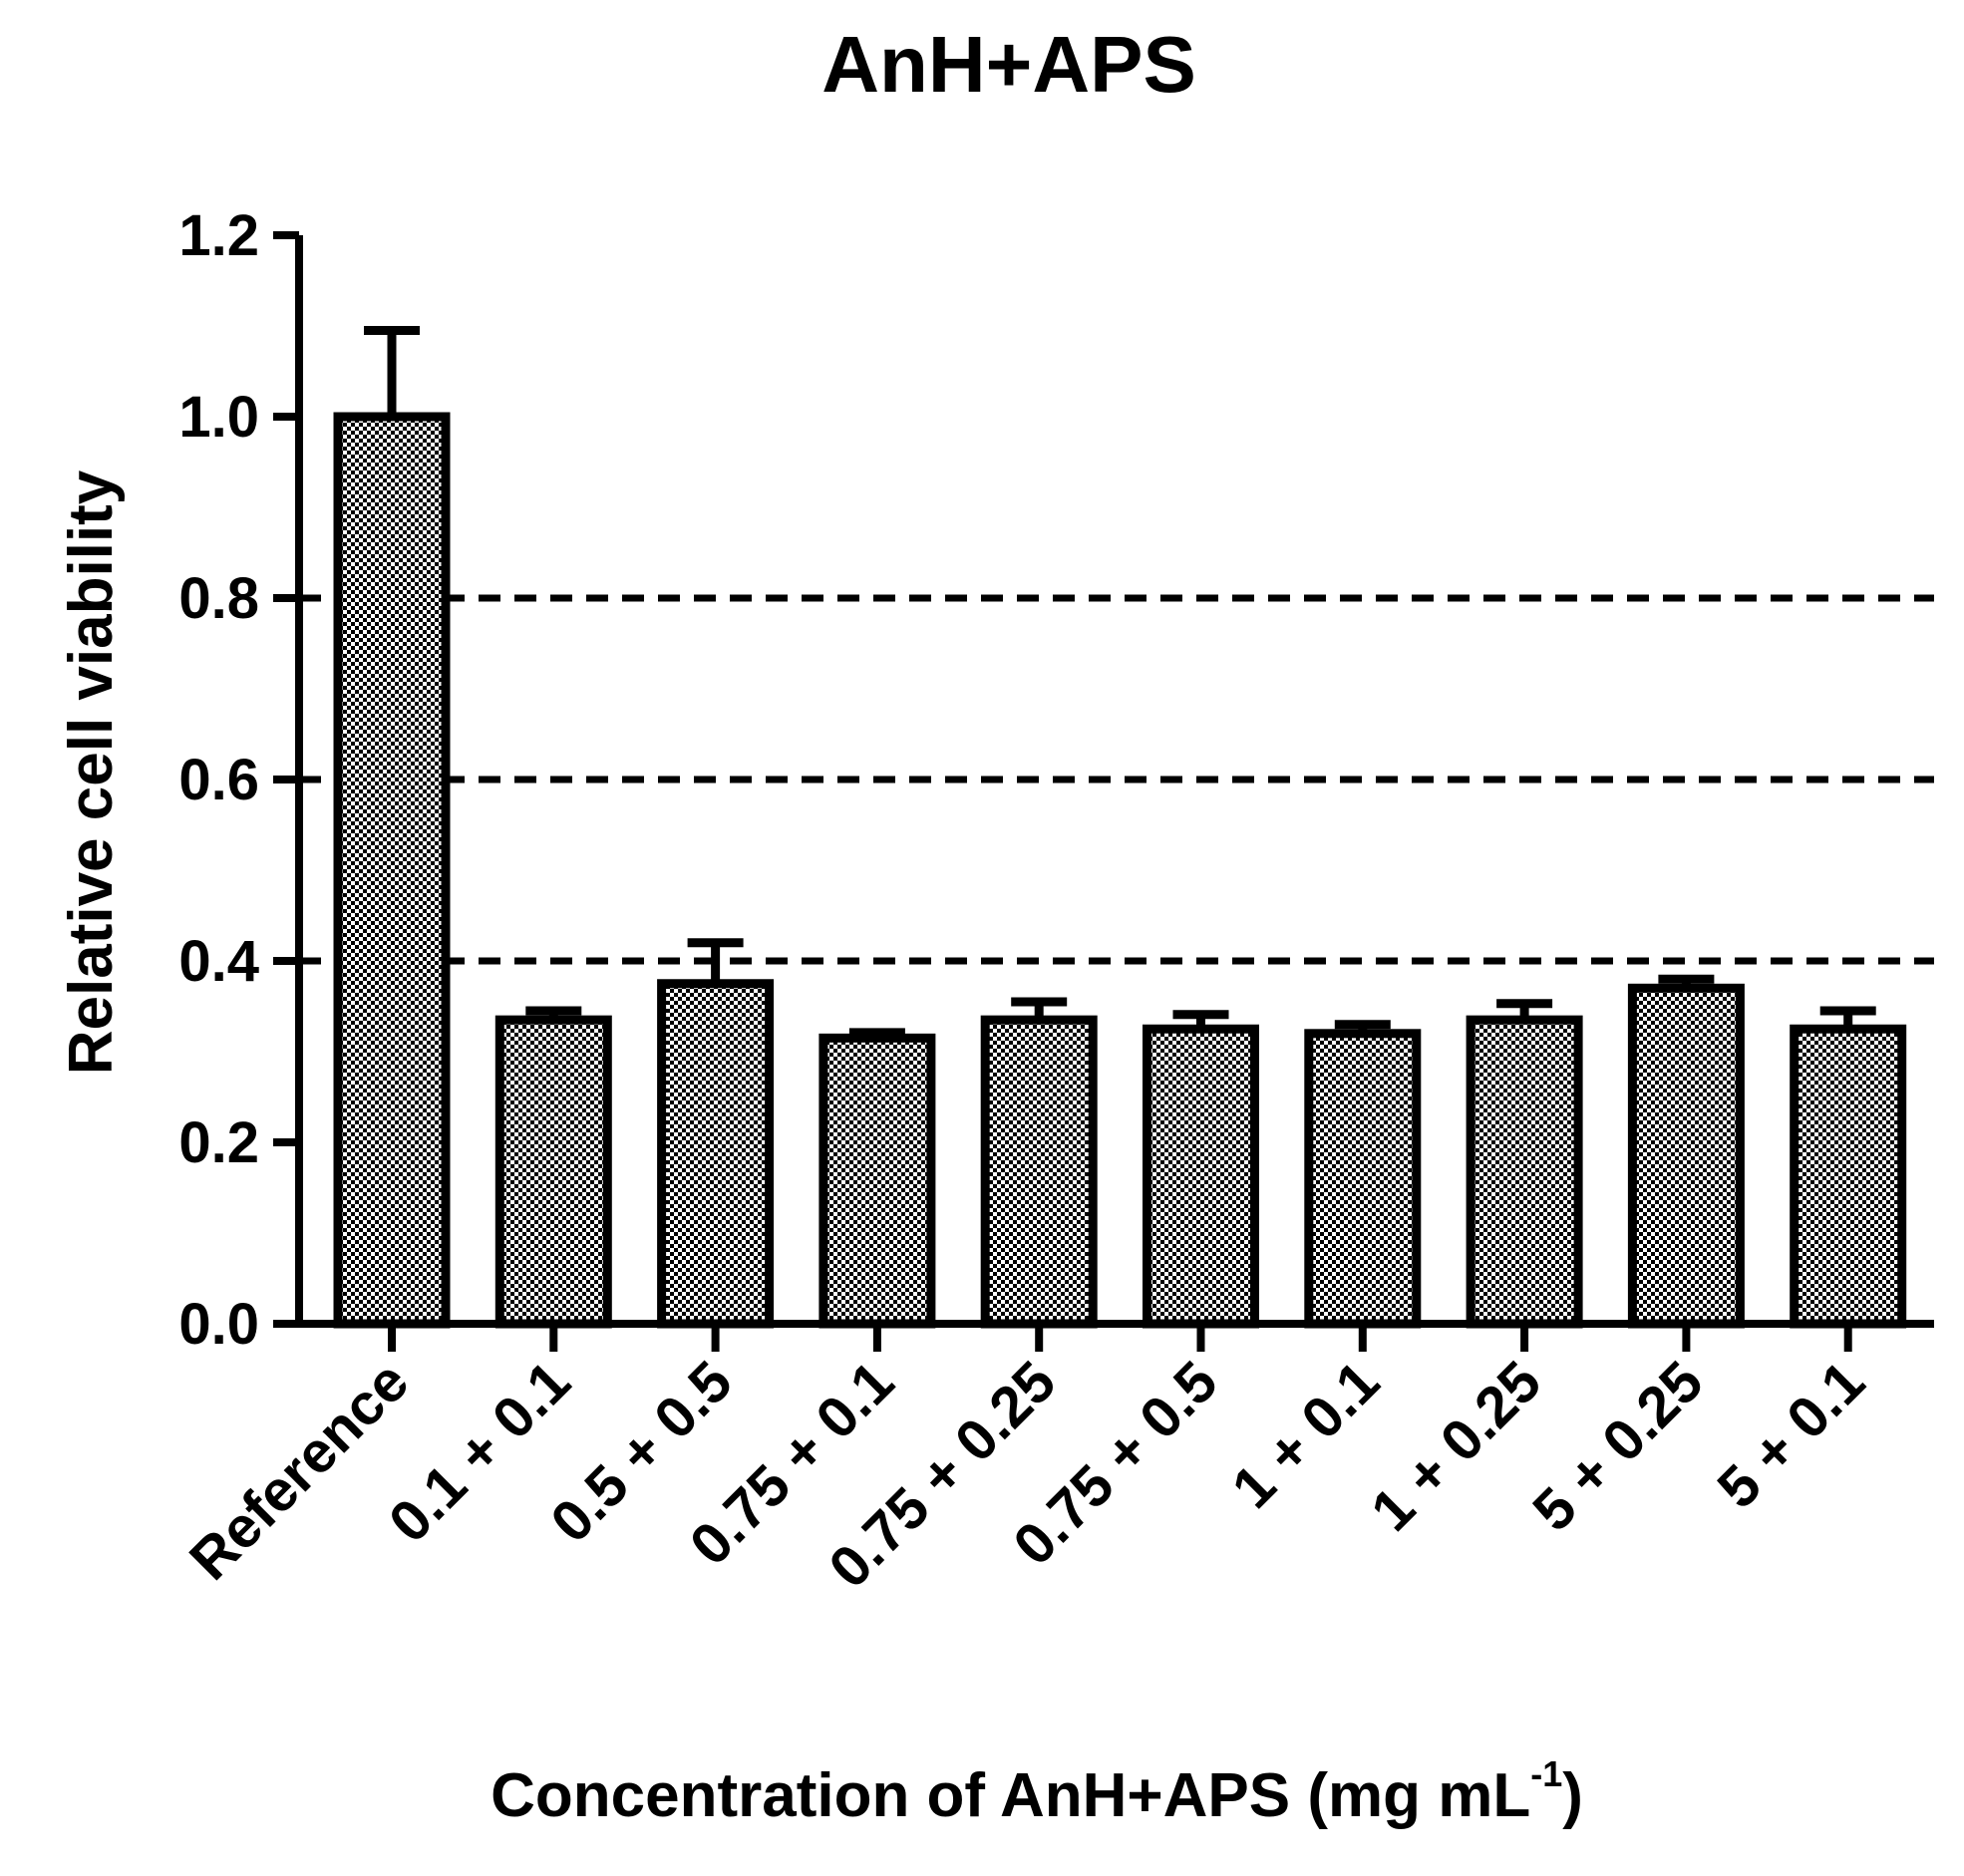 This screenshot has width=1964, height=1876. I want to click on y-tick-label: 1.0, so click(219, 418).